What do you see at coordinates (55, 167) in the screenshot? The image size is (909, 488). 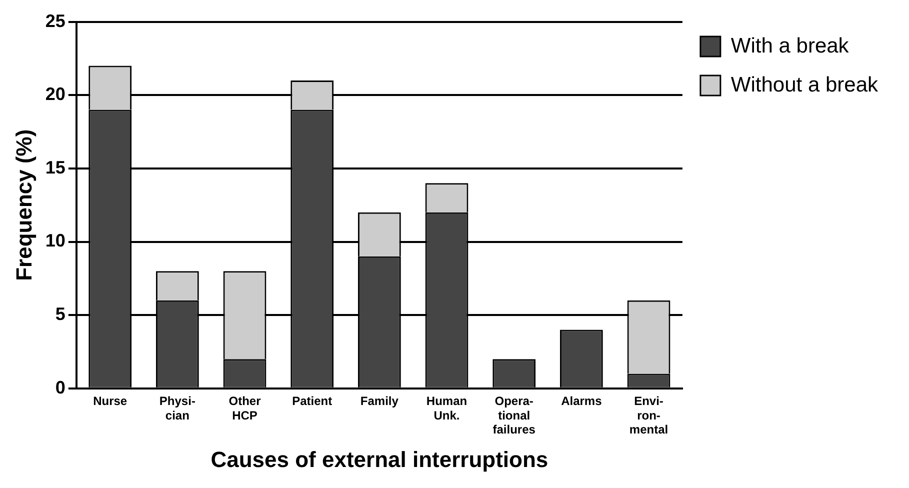 I see `y-tick-label: 15` at bounding box center [55, 167].